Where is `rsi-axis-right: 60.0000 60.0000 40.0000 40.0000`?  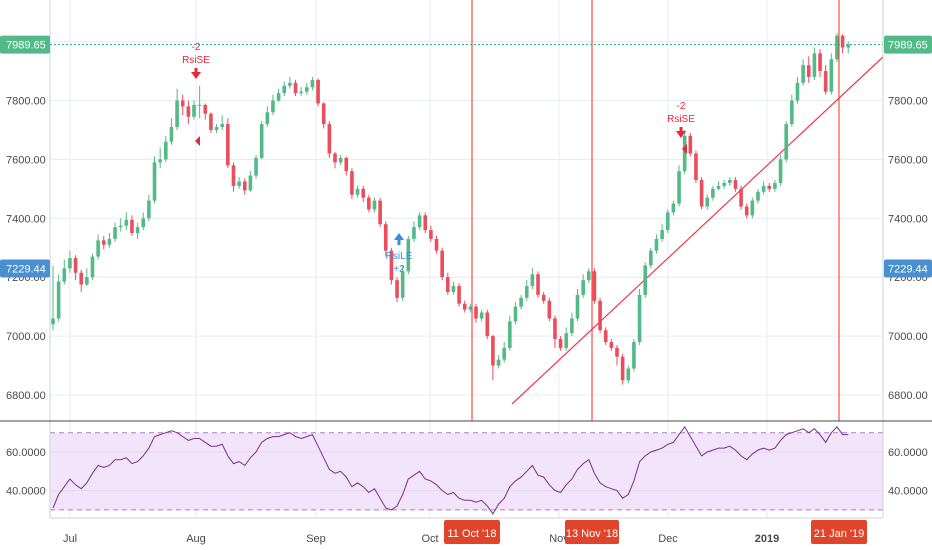 rsi-axis-right: 60.0000 60.0000 40.0000 40.0000 is located at coordinates (467, 472).